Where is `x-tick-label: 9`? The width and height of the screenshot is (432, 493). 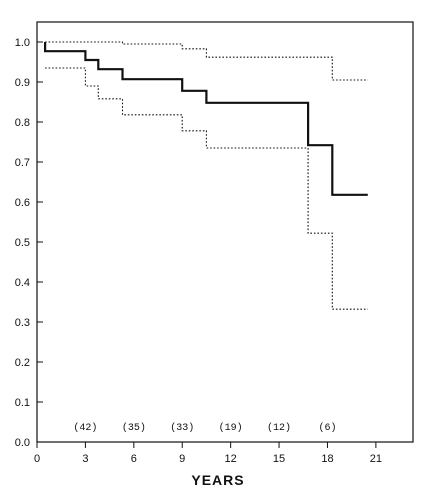
x-tick-label: 9 is located at coordinates (182, 459).